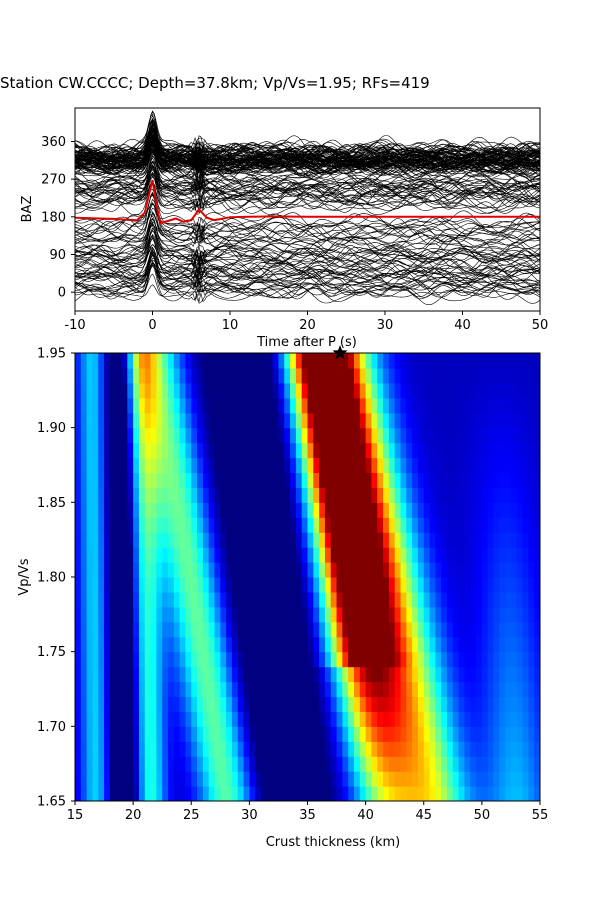 The image size is (600, 900). I want to click on bottom-y-tick-label: 1.75, so click(51, 652).